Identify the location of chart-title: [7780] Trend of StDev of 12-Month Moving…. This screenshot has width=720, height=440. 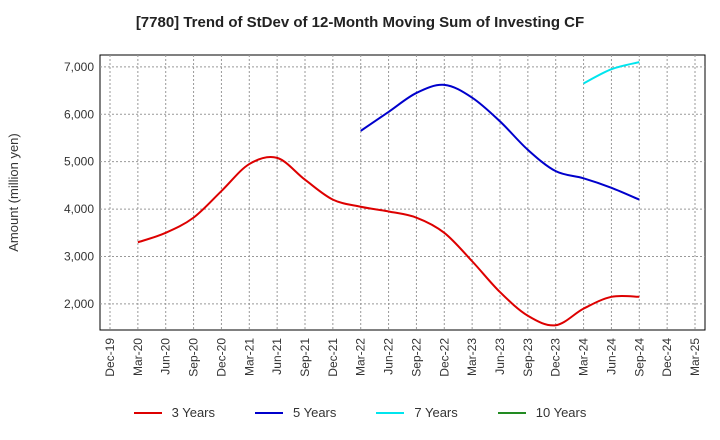
(360, 22).